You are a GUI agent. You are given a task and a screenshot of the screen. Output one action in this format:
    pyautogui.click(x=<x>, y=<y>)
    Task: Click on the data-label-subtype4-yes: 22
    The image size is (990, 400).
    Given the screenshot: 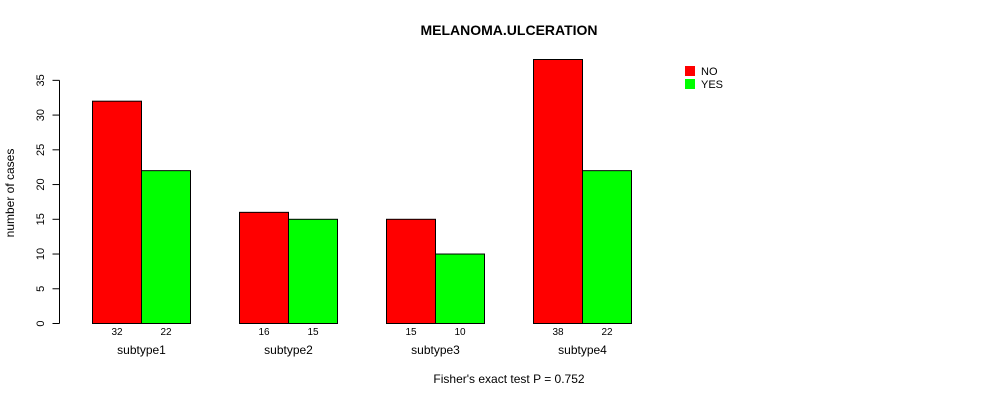 What is the action you would take?
    pyautogui.click(x=607, y=332)
    